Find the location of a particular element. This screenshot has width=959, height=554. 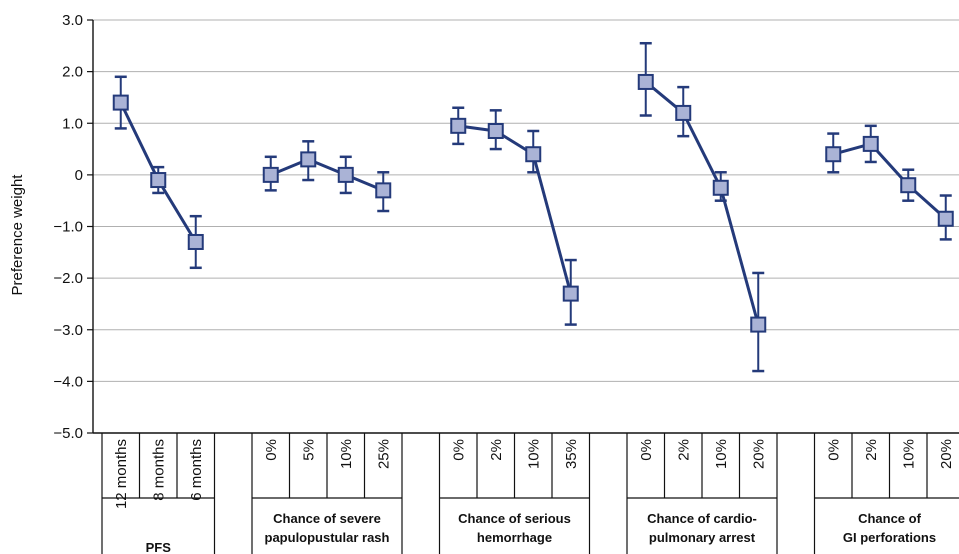

y-tick-label: 3.0 is located at coordinates (72, 20).